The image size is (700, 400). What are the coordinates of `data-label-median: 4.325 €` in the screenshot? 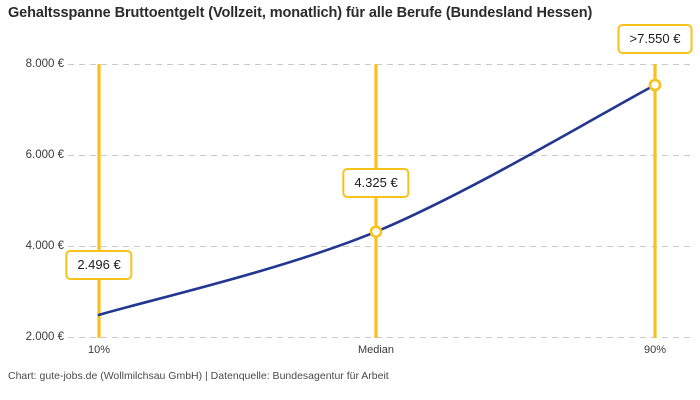 It's located at (376, 183).